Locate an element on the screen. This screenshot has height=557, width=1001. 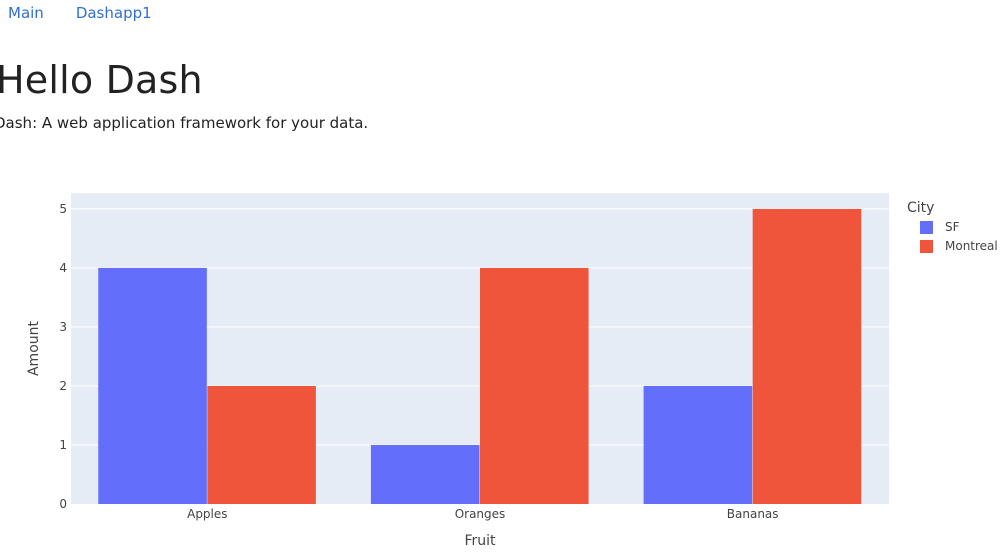
bar-montreal-apples is located at coordinates (261, 444).